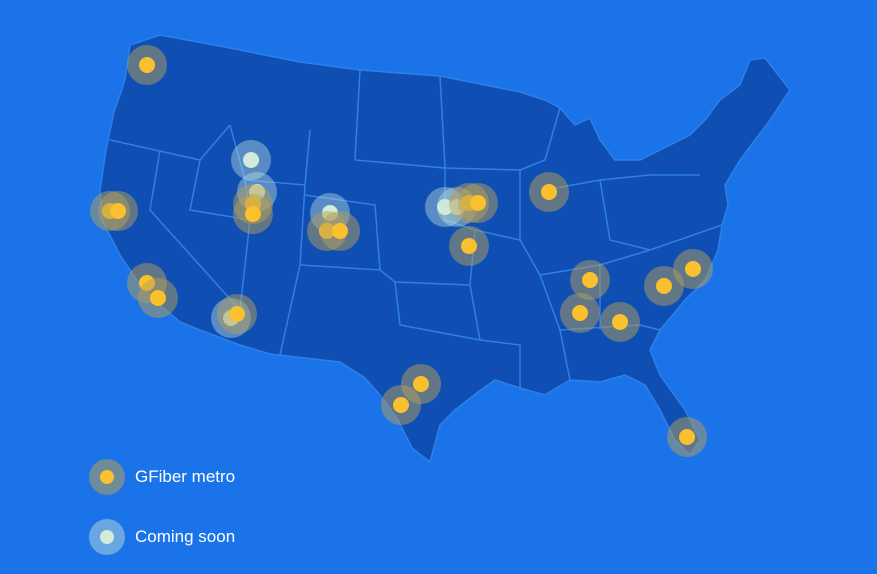 The image size is (877, 574). Describe the element at coordinates (185, 536) in the screenshot. I see `legend-label-coming-soon: Coming soon` at that location.